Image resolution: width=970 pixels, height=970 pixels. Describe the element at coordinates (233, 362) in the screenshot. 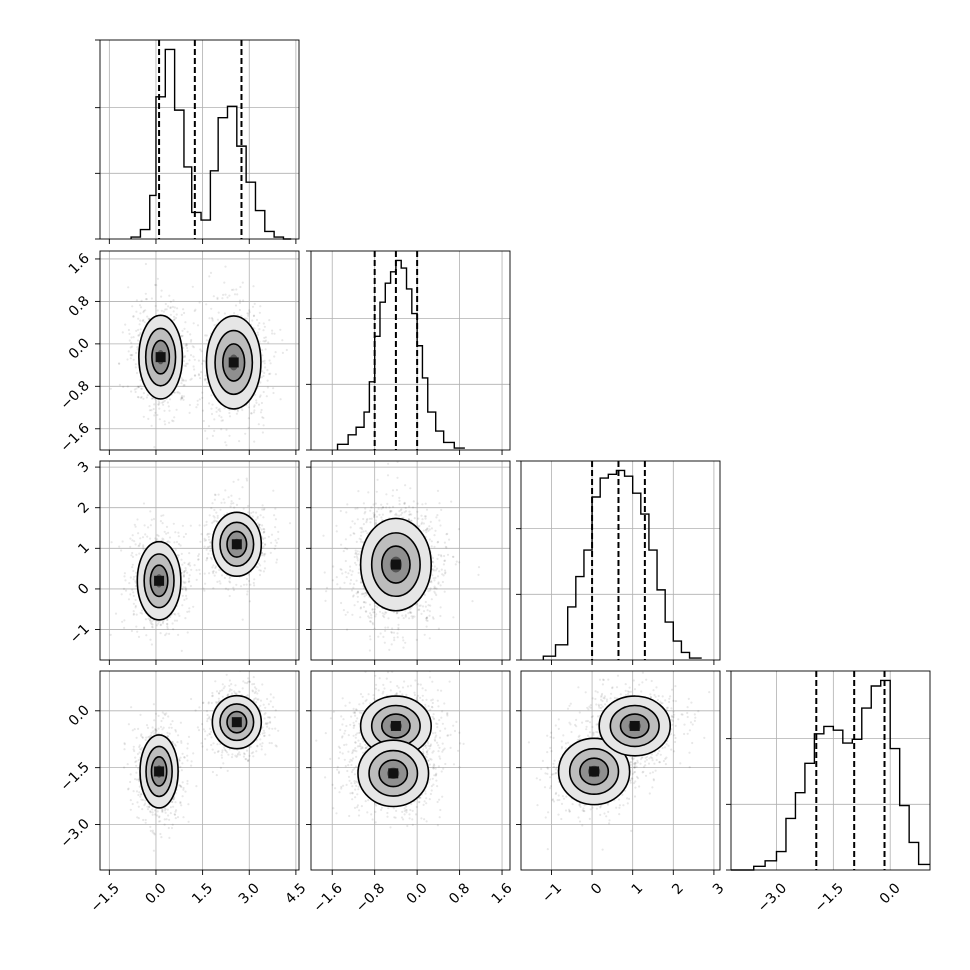

I see `density-contour` at that location.